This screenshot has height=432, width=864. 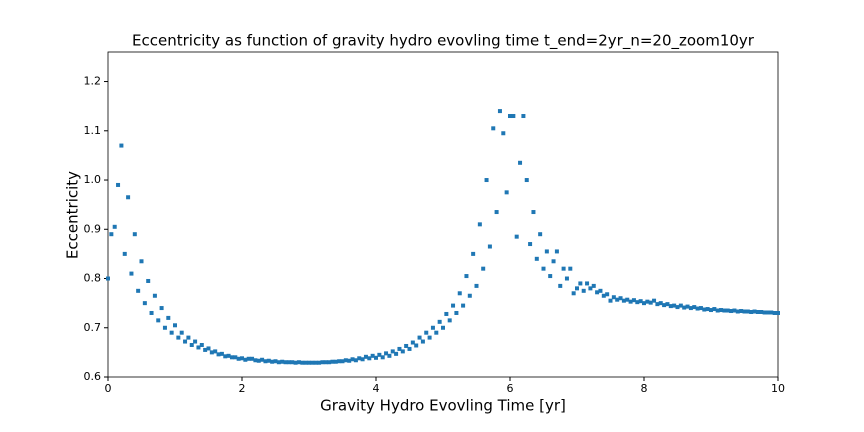 What do you see at coordinates (510, 388) in the screenshot?
I see `x-tick-label: 6` at bounding box center [510, 388].